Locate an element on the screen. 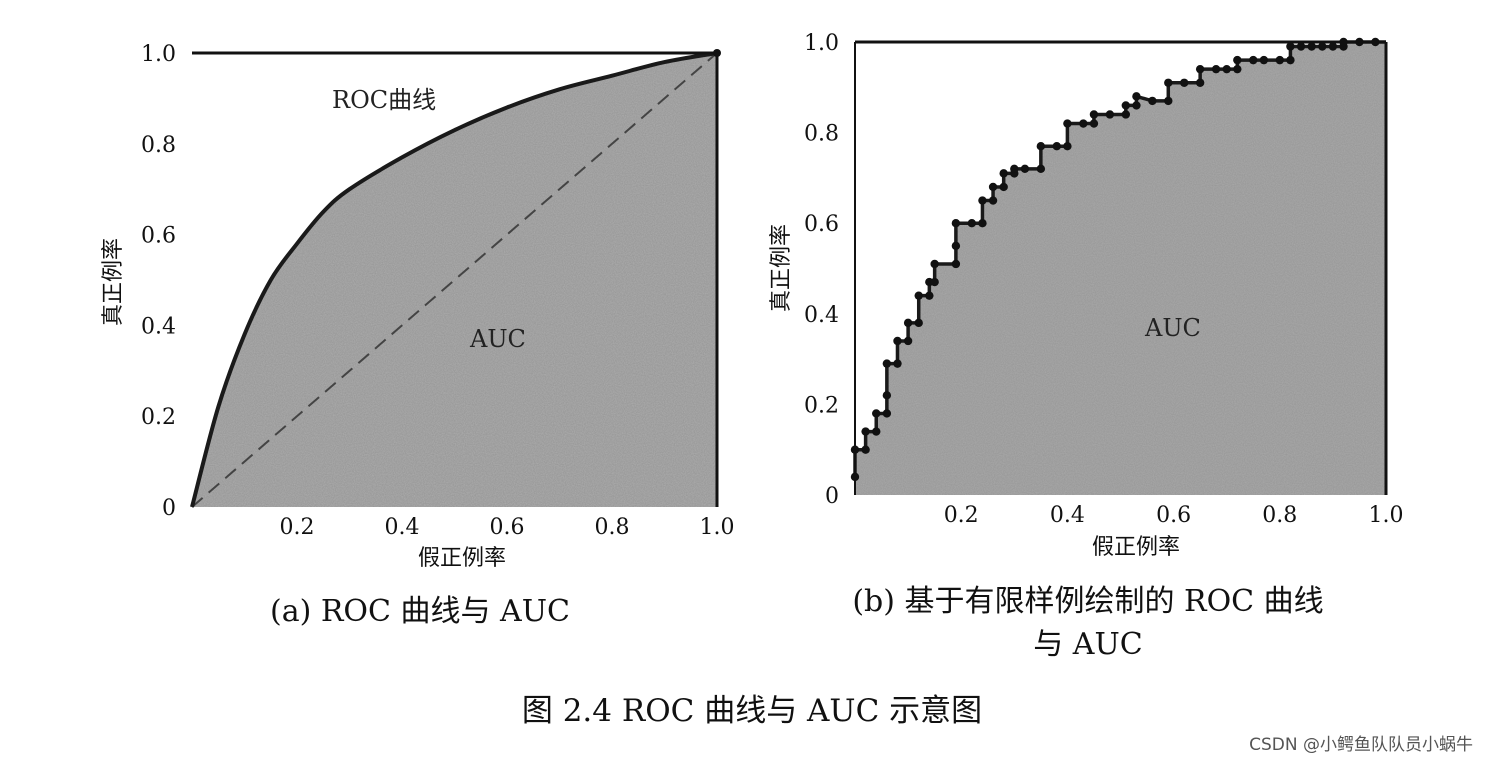  caption-a: (a) ROC 曲线与 AUC is located at coordinates (420, 611).